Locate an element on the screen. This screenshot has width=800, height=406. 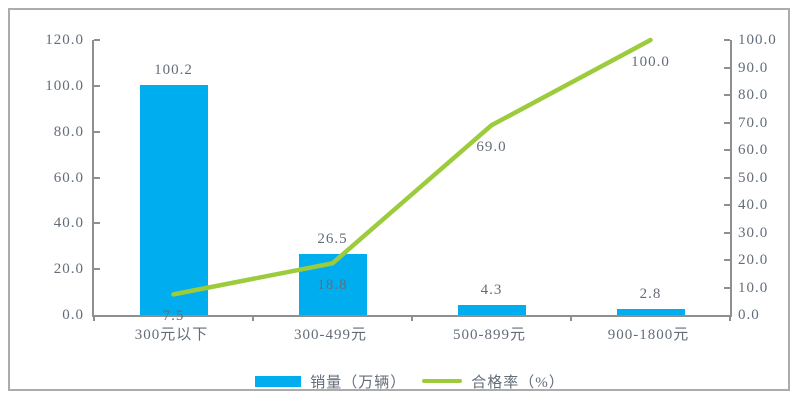
legend-label: 销量（万辆） is located at coordinates (358, 382).